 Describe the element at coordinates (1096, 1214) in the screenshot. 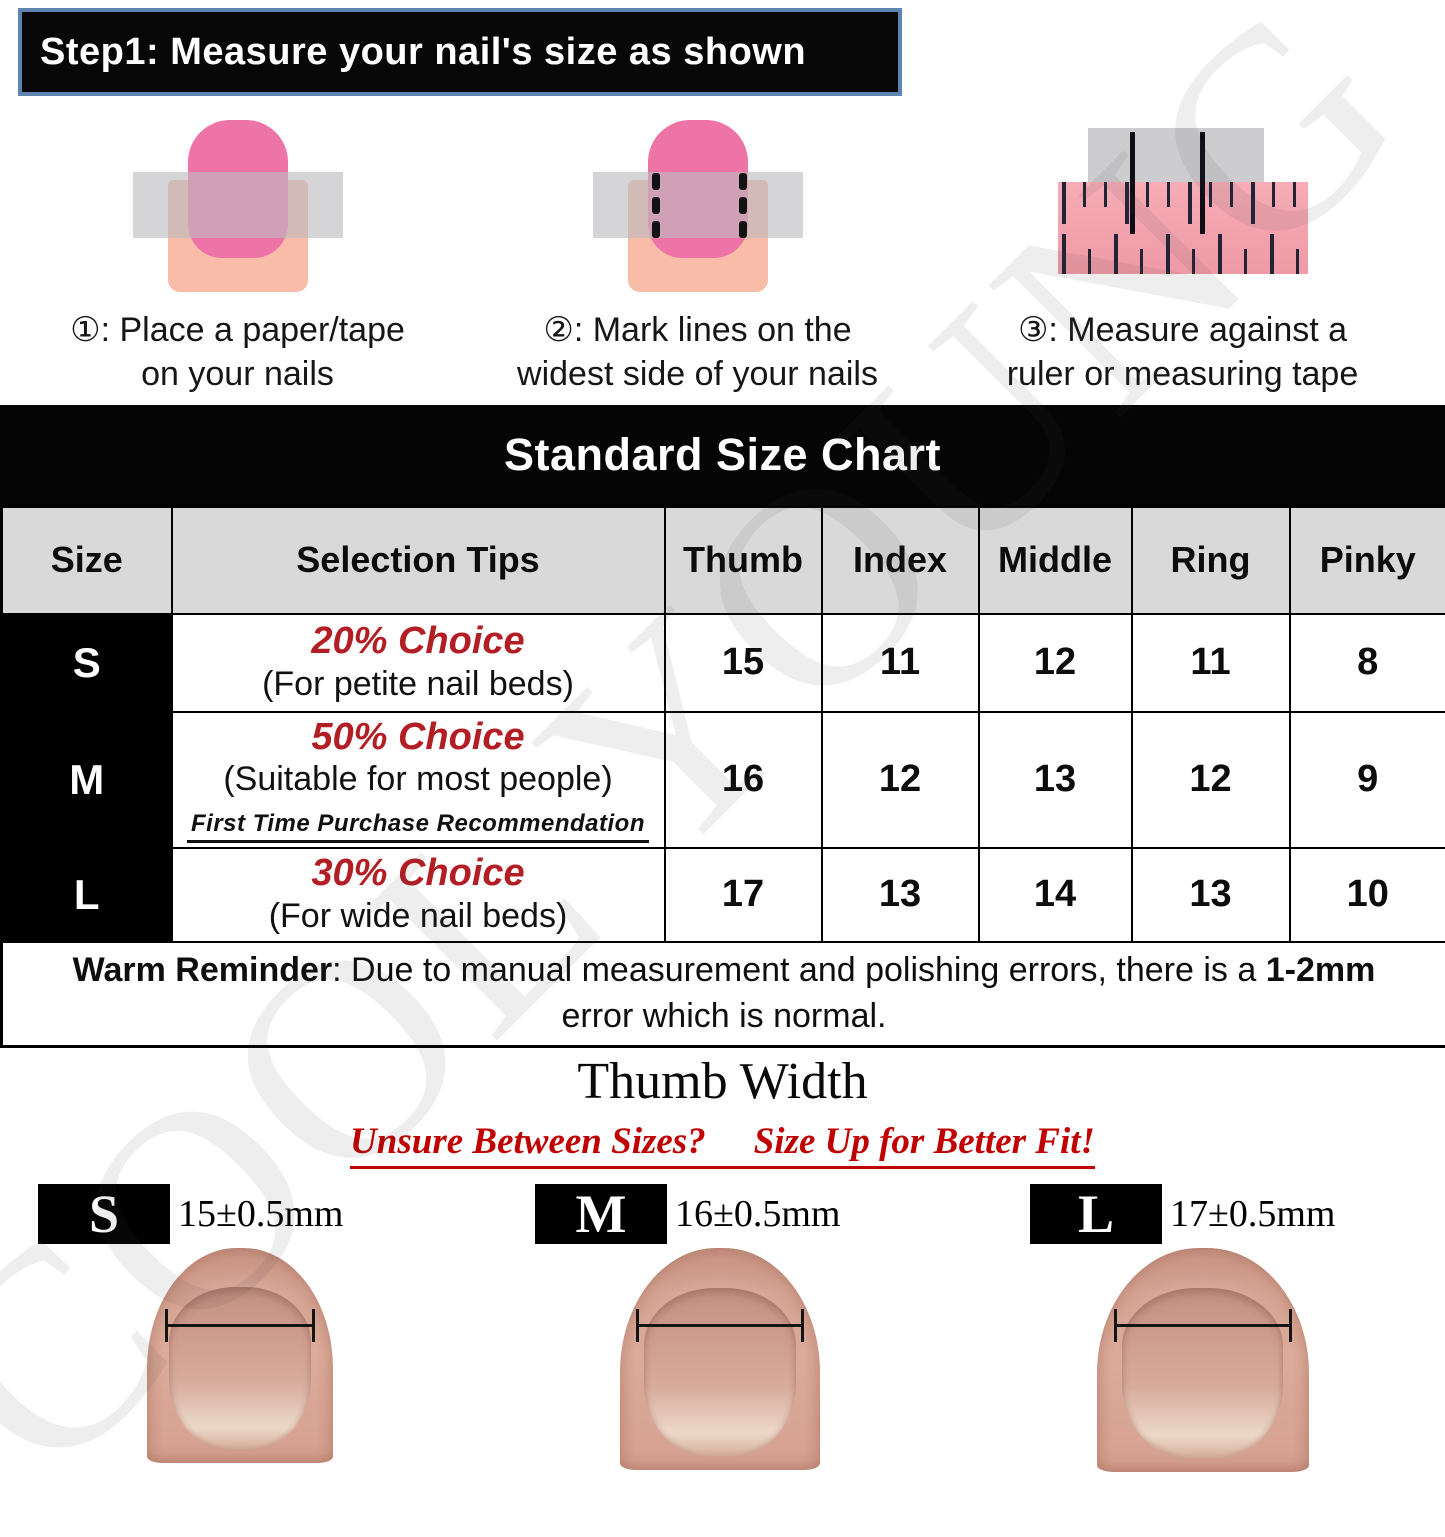

I see `size-box-l: L` at that location.